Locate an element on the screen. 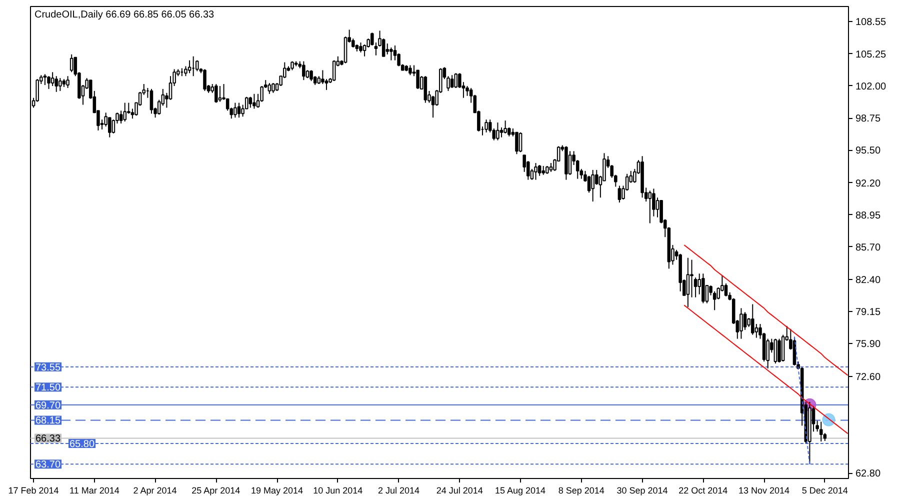 Image resolution: width=900 pixels, height=500 pixels. ref-line-label: 65.80 is located at coordinates (82, 444).